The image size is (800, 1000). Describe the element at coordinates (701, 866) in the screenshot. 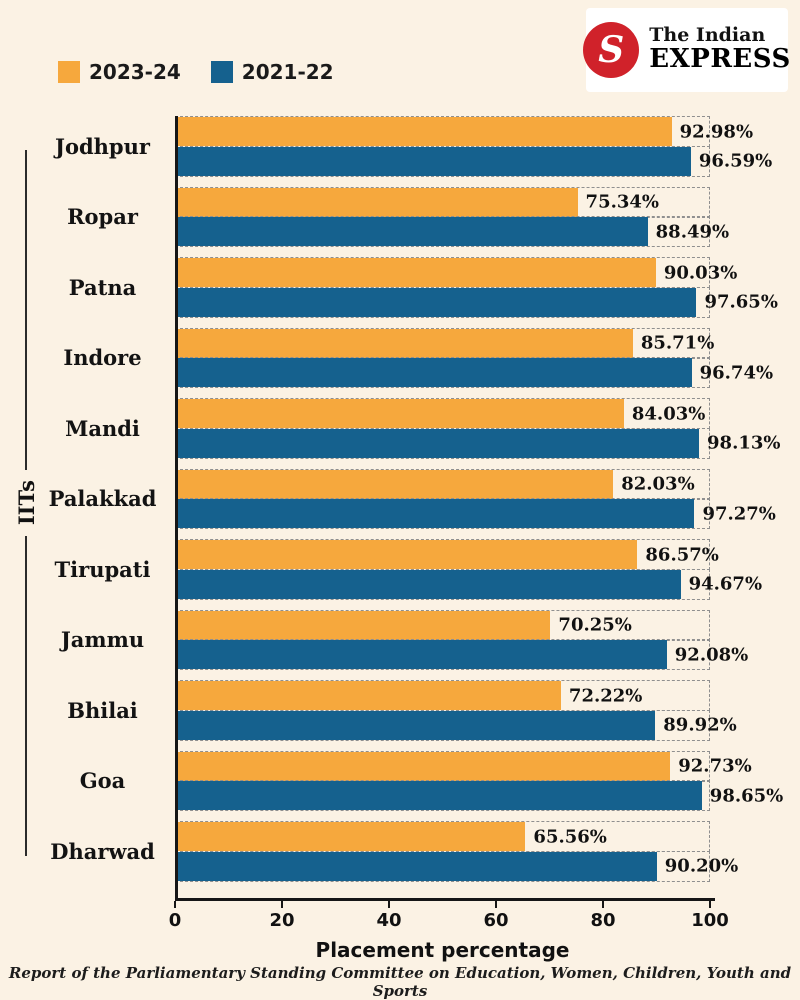

I see `value-label: 90.20%` at that location.